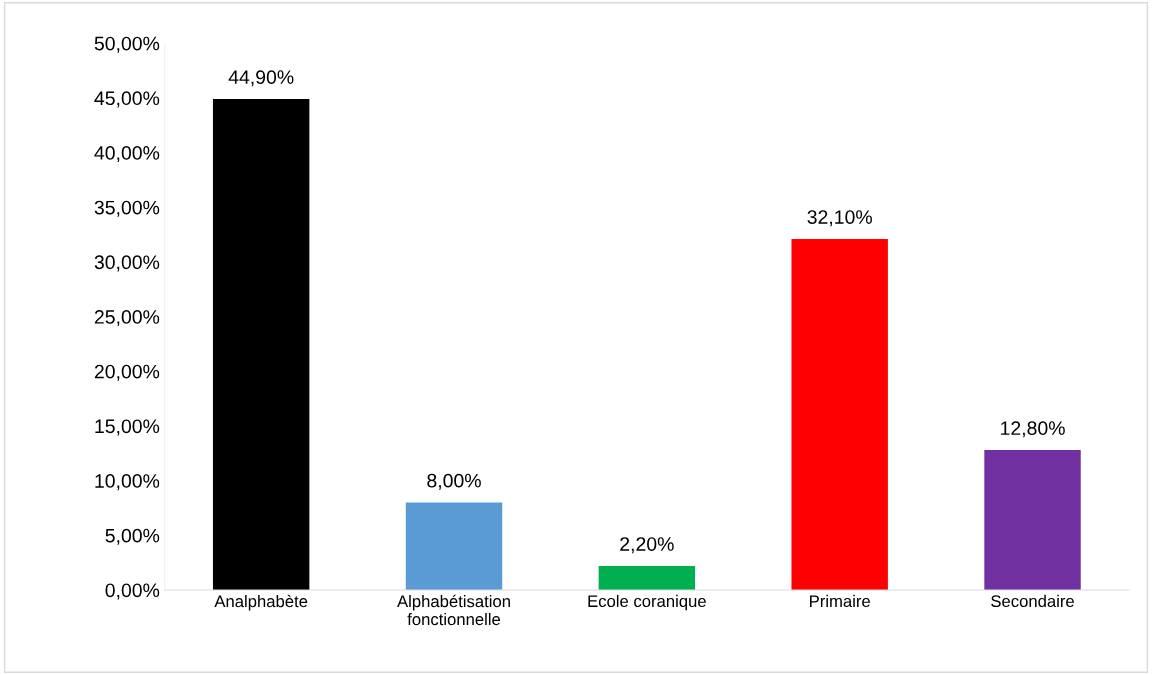 This screenshot has width=1152, height=675. Describe the element at coordinates (1033, 429) in the screenshot. I see `data-label: 12,80%` at that location.